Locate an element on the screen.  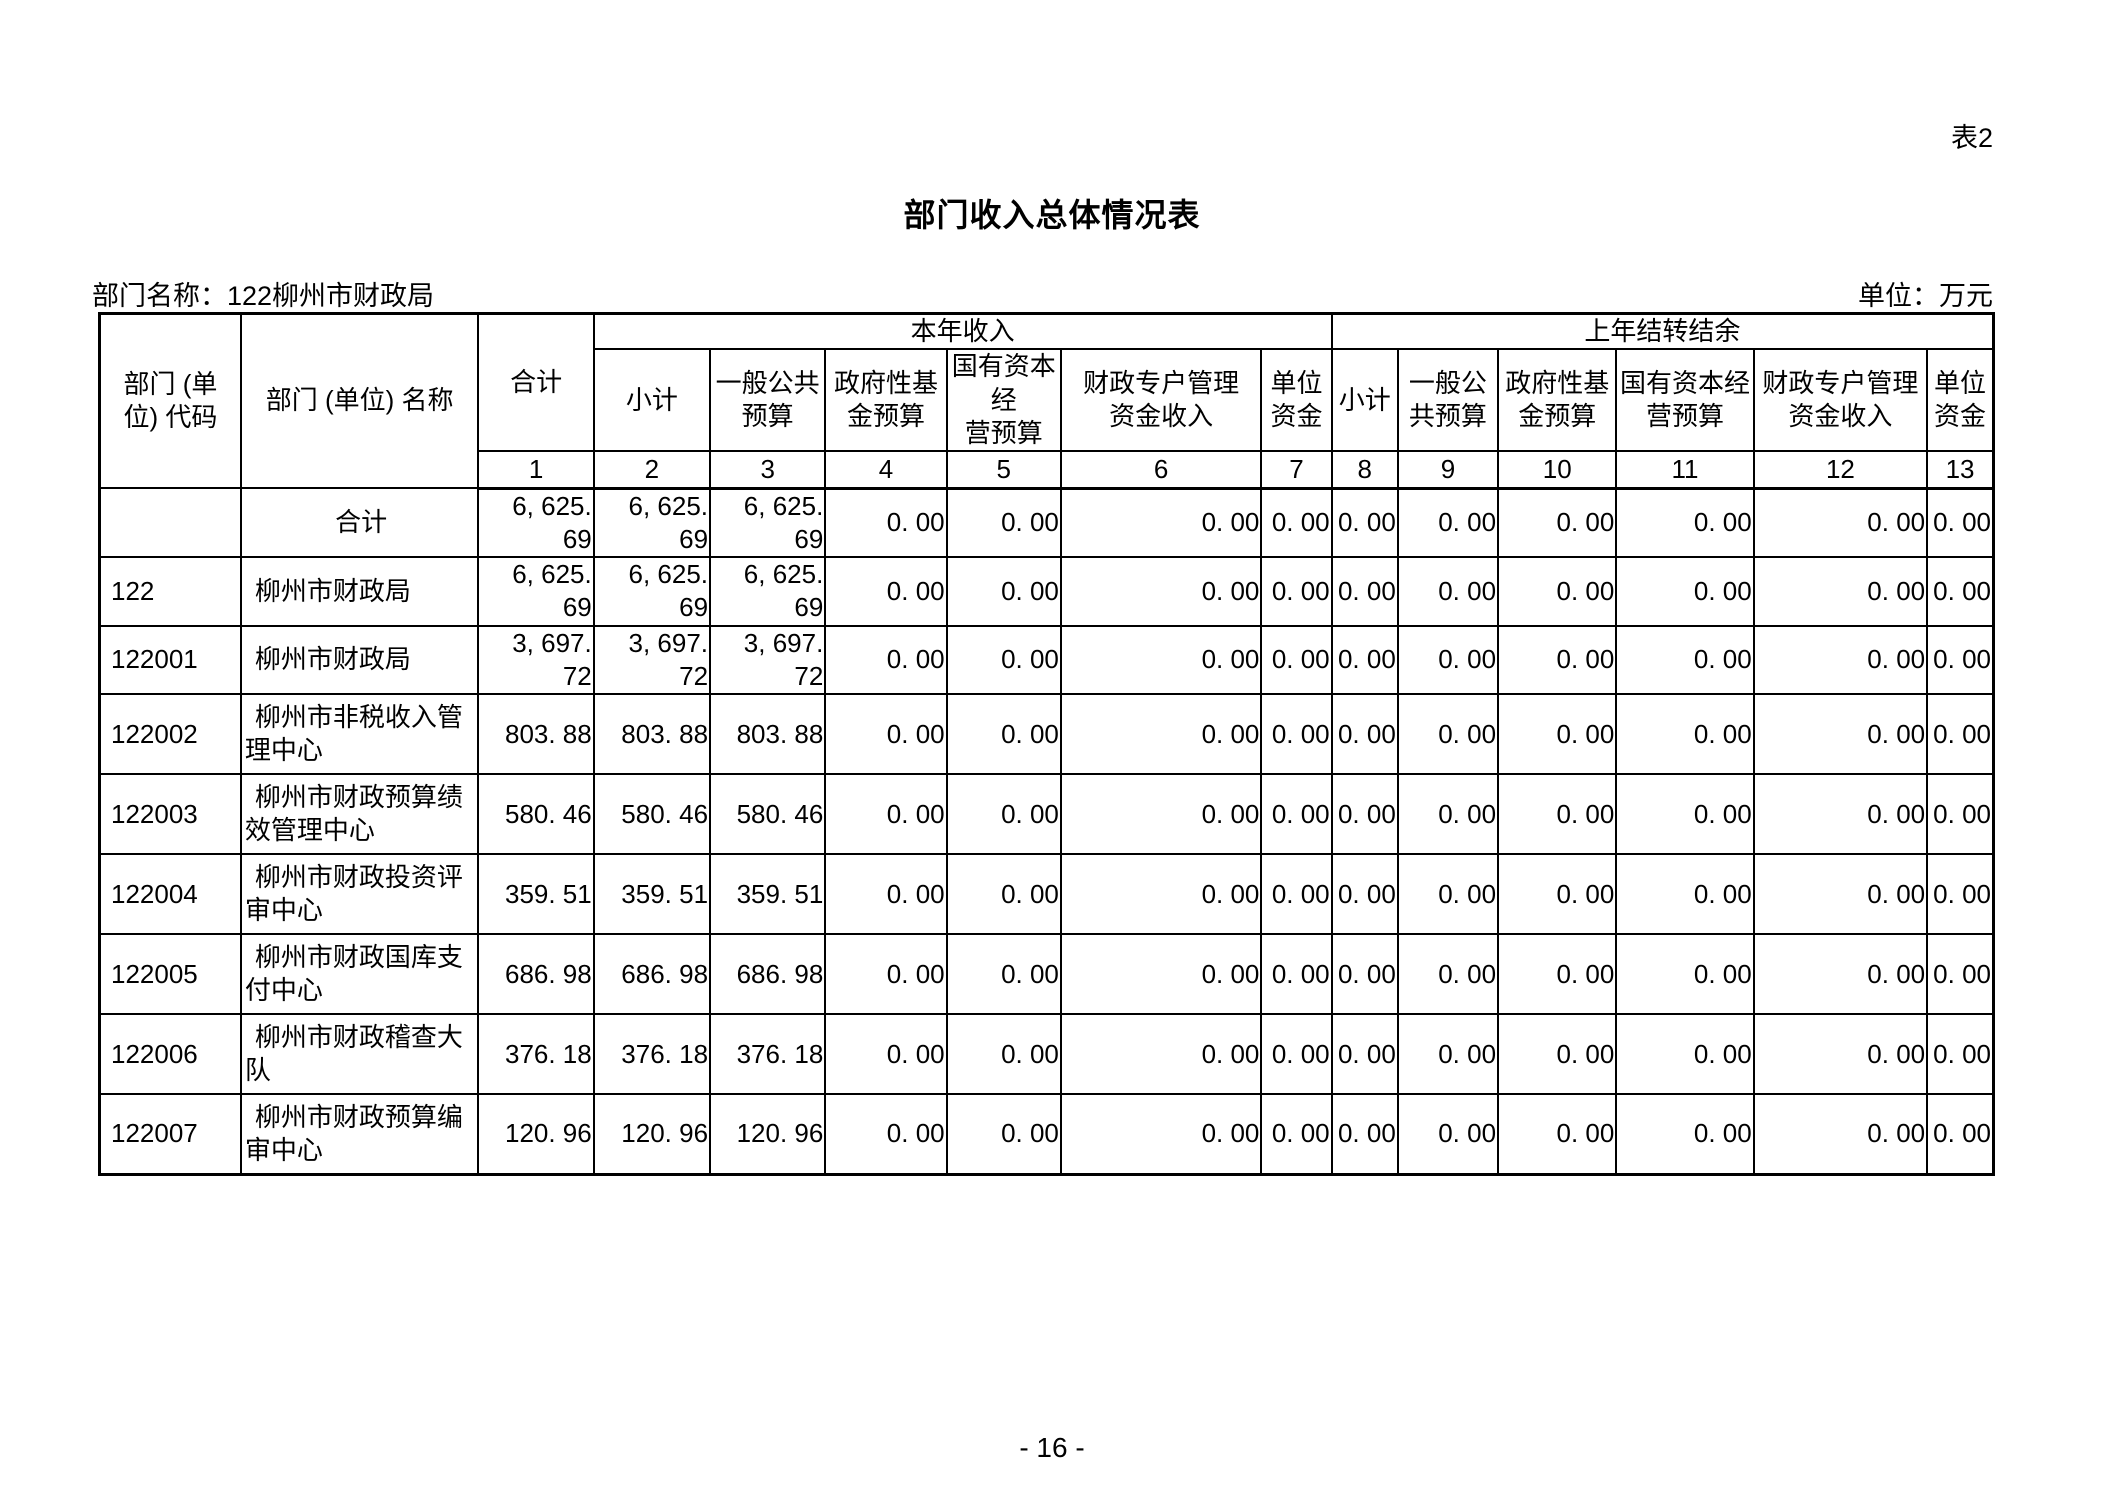
col-number: 3 is located at coordinates (768, 470).